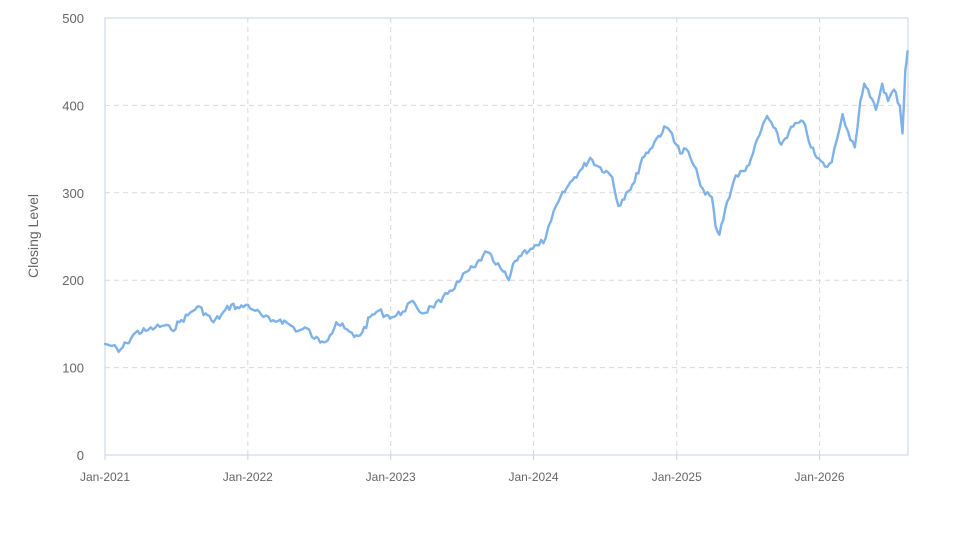 The height and width of the screenshot is (547, 973). What do you see at coordinates (248, 477) in the screenshot?
I see `x-tick-label: Jan-2022` at bounding box center [248, 477].